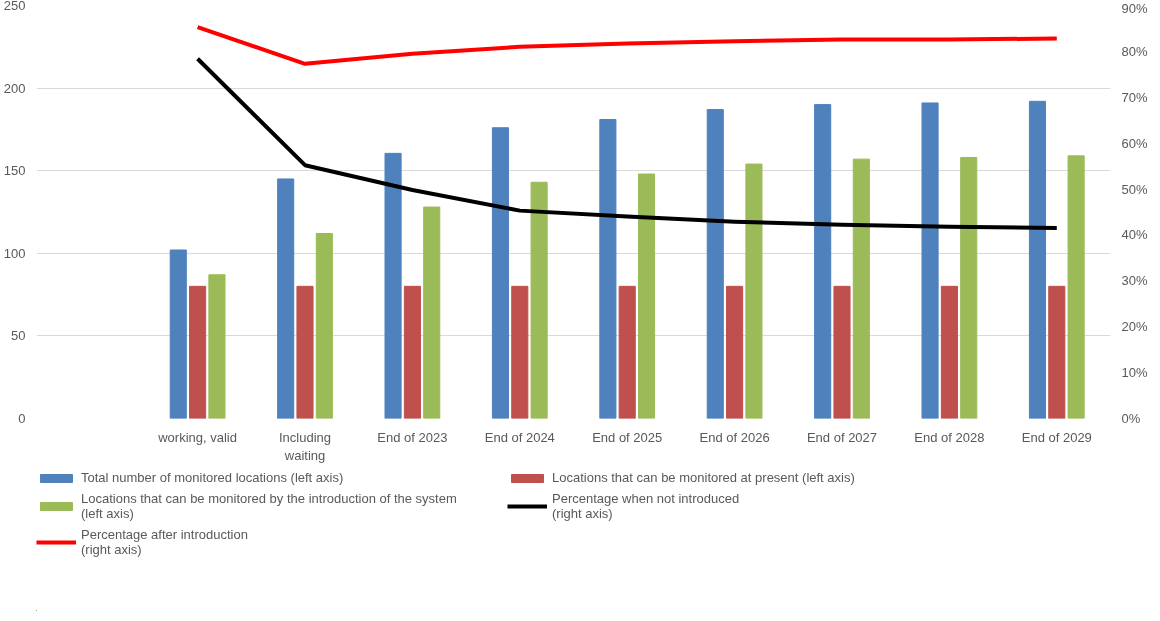 Image resolution: width=1160 pixels, height=621 pixels. What do you see at coordinates (646, 506) in the screenshot?
I see `legend-label: Percentage when not introduced (right axis)` at bounding box center [646, 506].